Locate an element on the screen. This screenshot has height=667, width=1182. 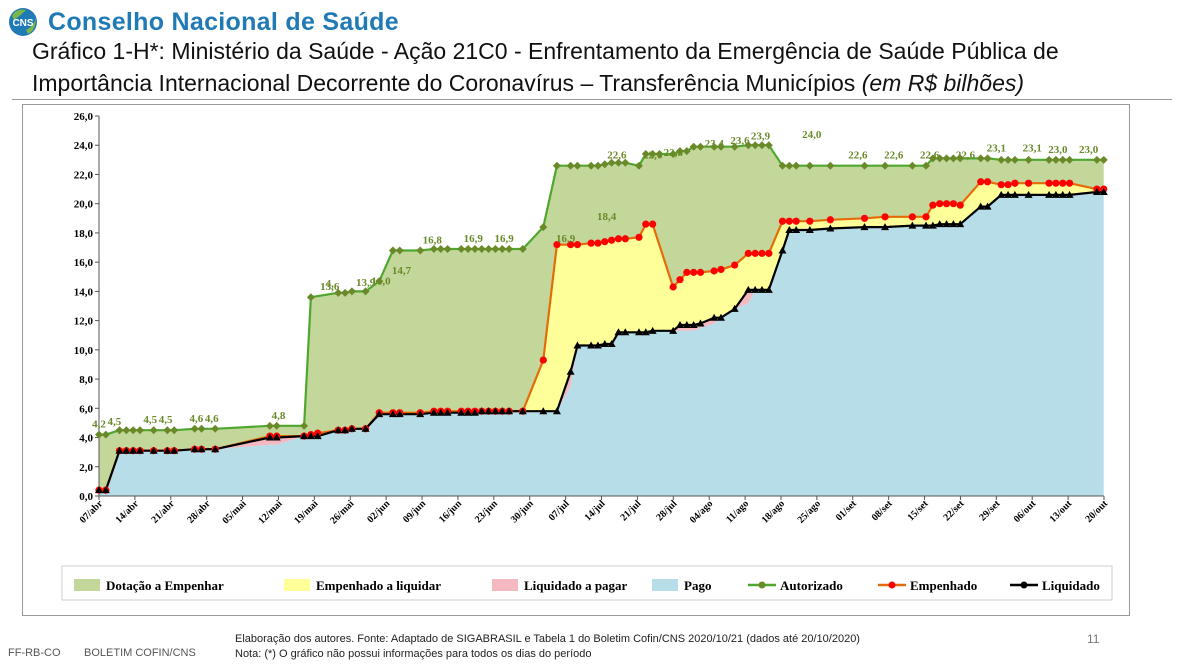
org-name: Conselho Nacional de Saúde is located at coordinates (223, 22).